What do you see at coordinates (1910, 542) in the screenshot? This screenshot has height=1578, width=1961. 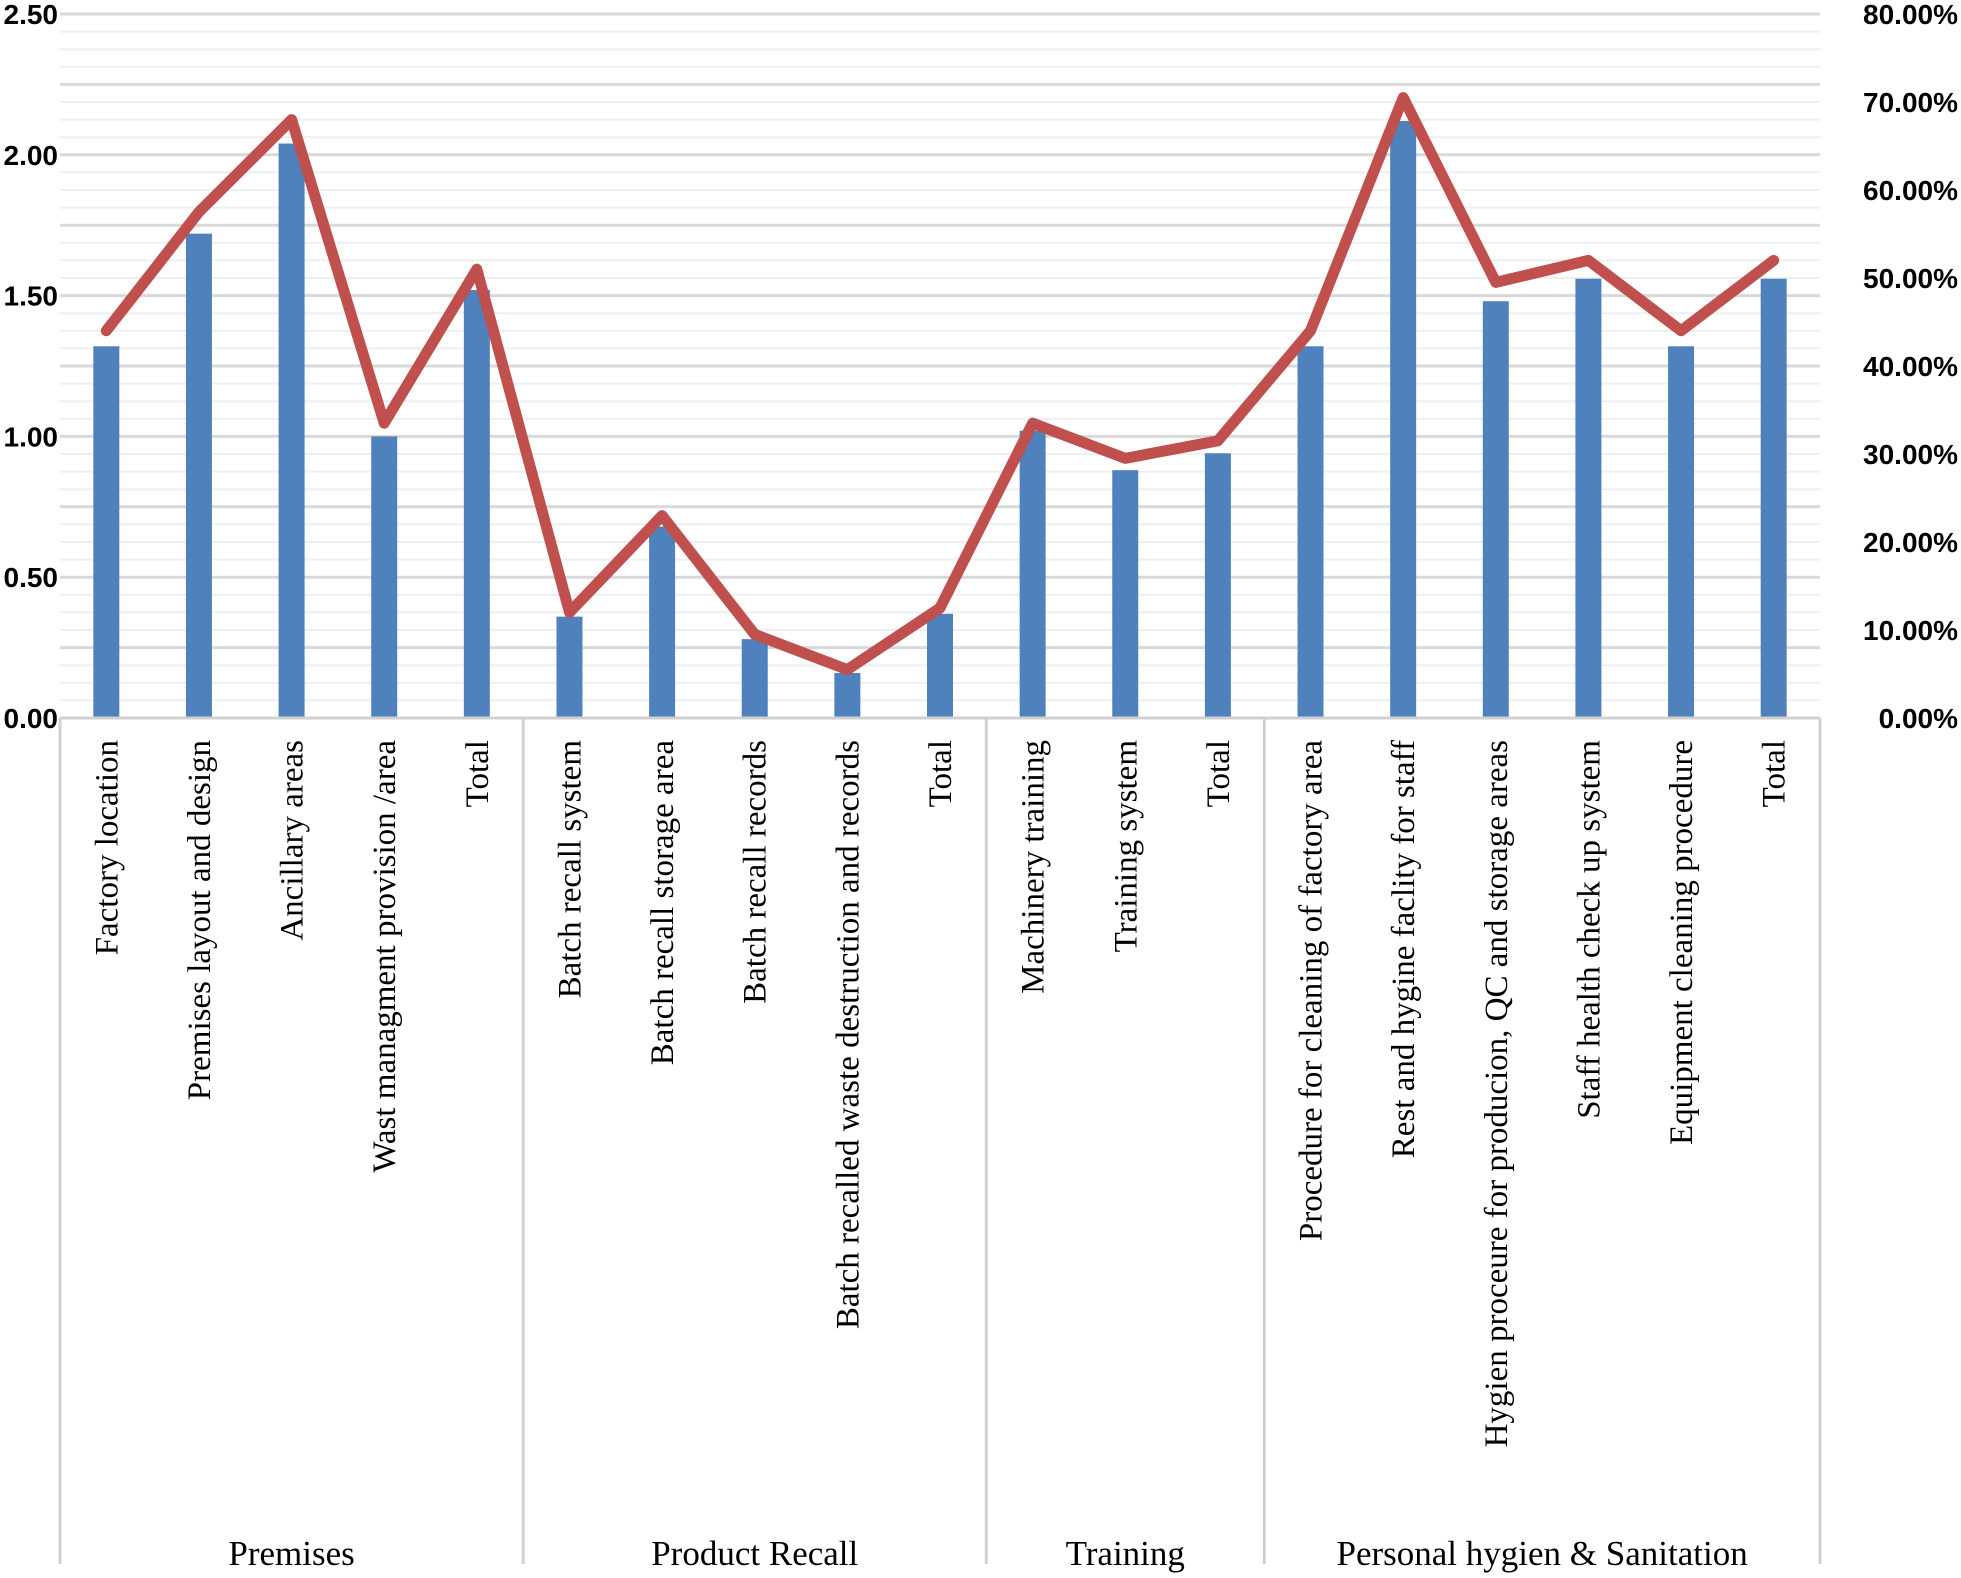 I see `right-axis-tick-label: 20.00%` at bounding box center [1910, 542].